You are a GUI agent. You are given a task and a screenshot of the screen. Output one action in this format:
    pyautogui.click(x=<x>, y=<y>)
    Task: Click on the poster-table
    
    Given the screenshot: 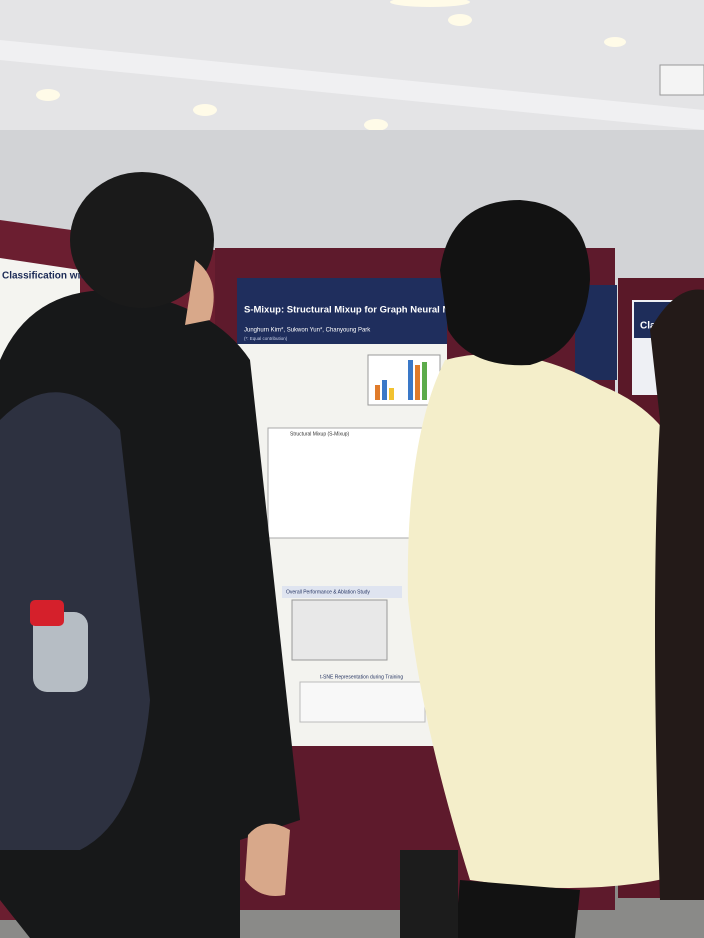 What is the action you would take?
    pyautogui.click(x=339, y=630)
    